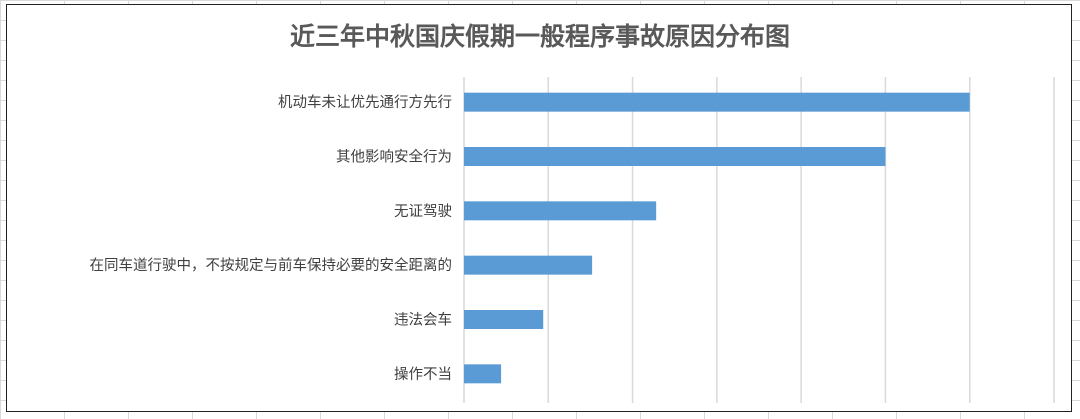  Describe the element at coordinates (394, 157) in the screenshot. I see `category-label: 其他影响安全行为` at that location.